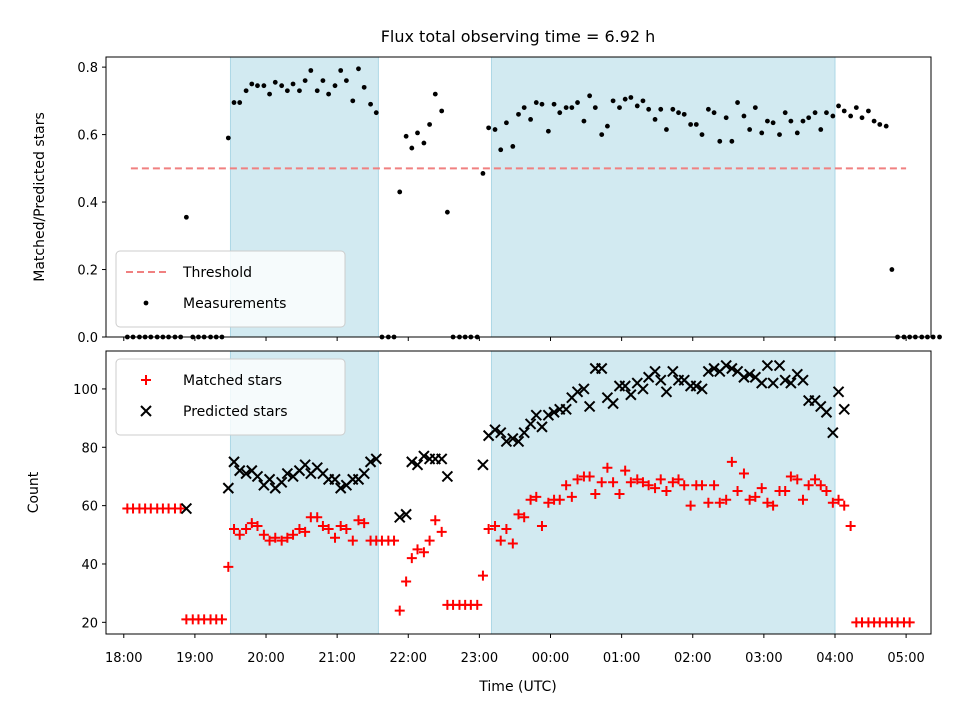 The image size is (960, 720). Describe the element at coordinates (89, 507) in the screenshot. I see `y-tick-label: 60` at that location.